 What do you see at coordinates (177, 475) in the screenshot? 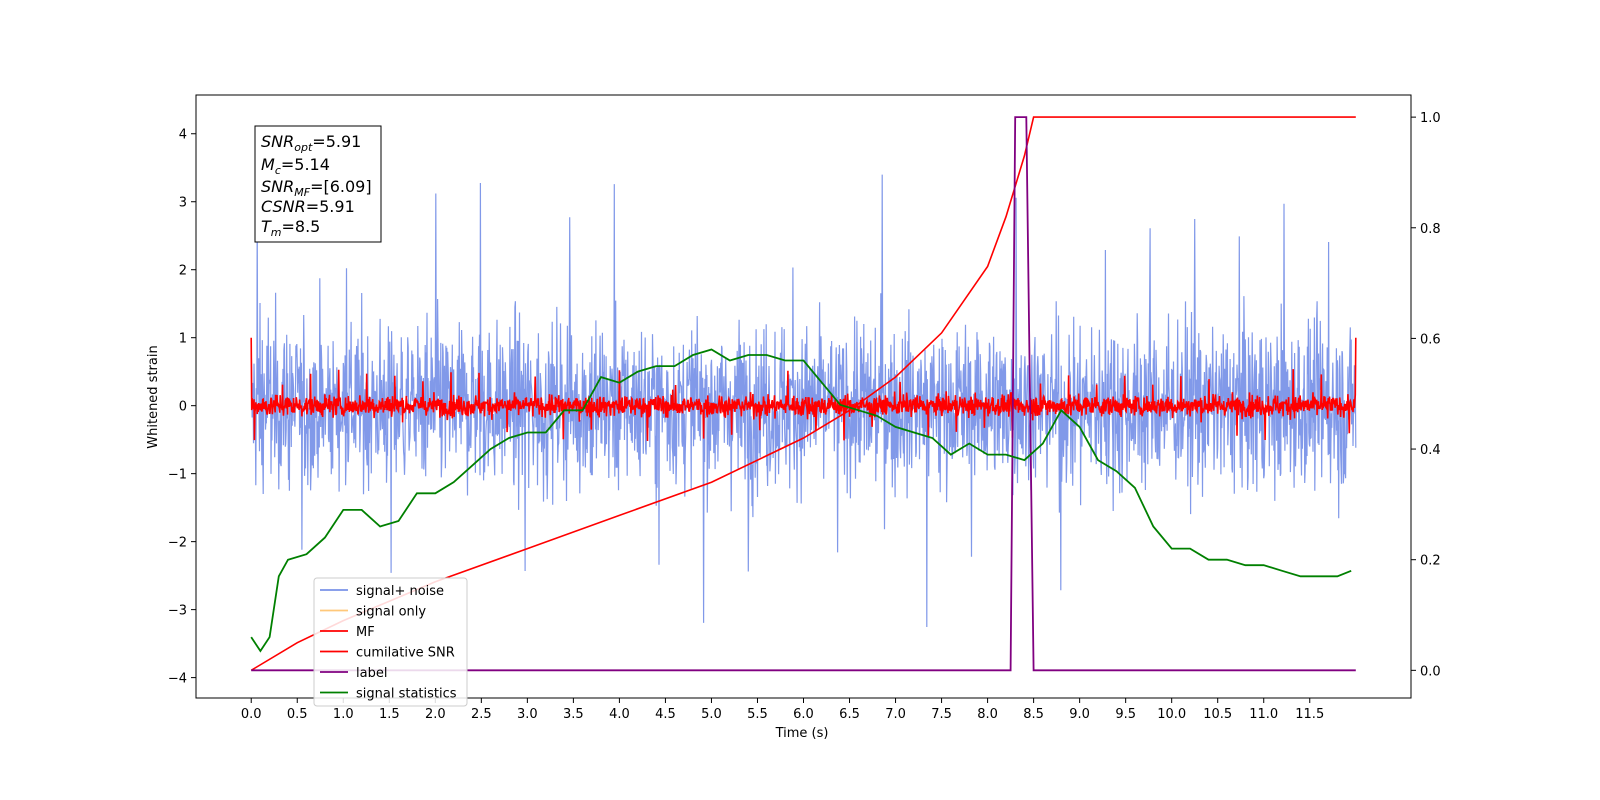
I see `y-left-tick-label: −1` at bounding box center [177, 475].